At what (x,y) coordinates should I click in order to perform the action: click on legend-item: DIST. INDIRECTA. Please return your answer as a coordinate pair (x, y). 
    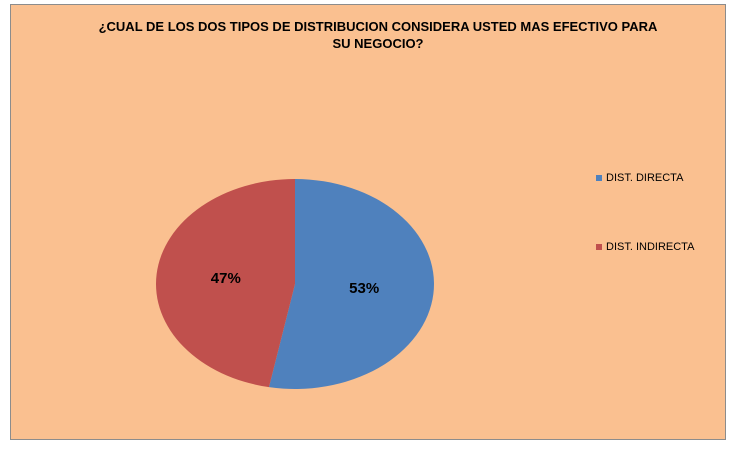
    Looking at the image, I should click on (648, 247).